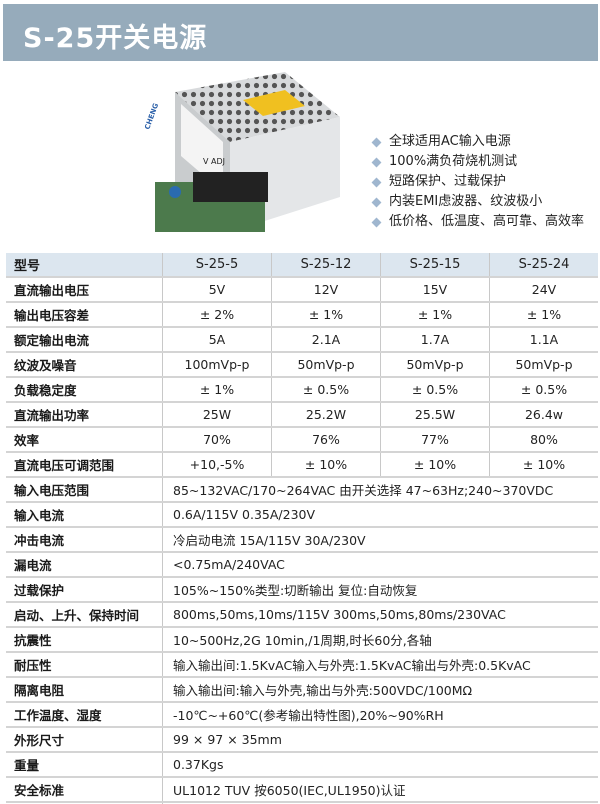 The image size is (600, 804). Describe the element at coordinates (84, 790) in the screenshot. I see `row-label: 安全标准` at that location.